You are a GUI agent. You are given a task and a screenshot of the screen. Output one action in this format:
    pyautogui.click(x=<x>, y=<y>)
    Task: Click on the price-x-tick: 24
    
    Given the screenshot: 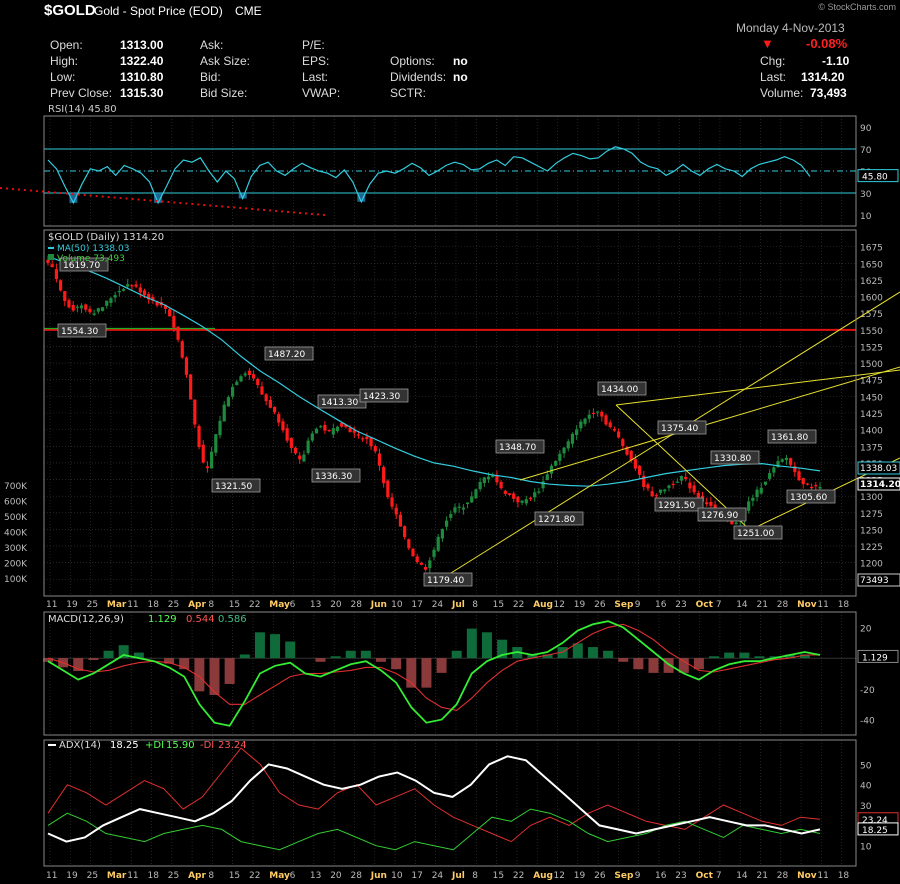 What is the action you would take?
    pyautogui.click(x=438, y=605)
    